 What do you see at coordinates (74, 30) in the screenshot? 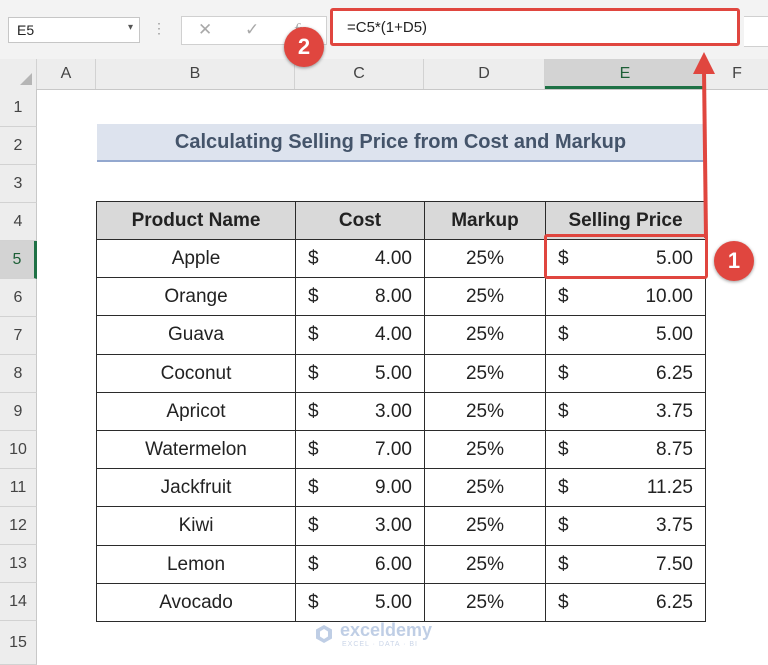
I see `name-box: E5 ▾` at bounding box center [74, 30].